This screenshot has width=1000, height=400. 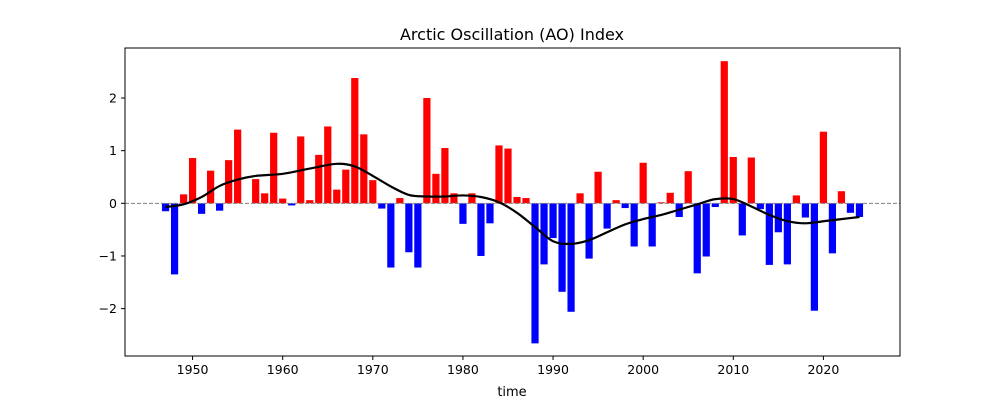 I want to click on bar-1976, so click(x=427, y=151).